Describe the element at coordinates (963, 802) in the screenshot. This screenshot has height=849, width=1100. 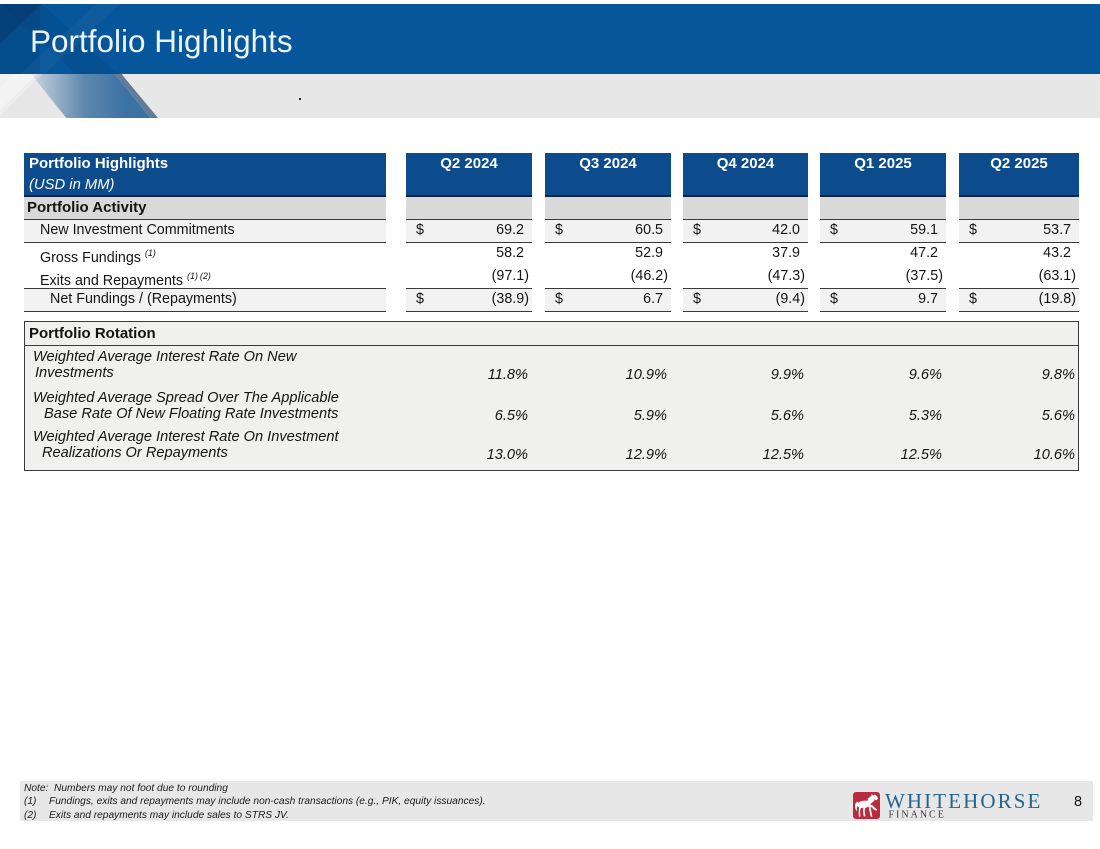
I see `svg-text: WHITEHORSE` at that location.